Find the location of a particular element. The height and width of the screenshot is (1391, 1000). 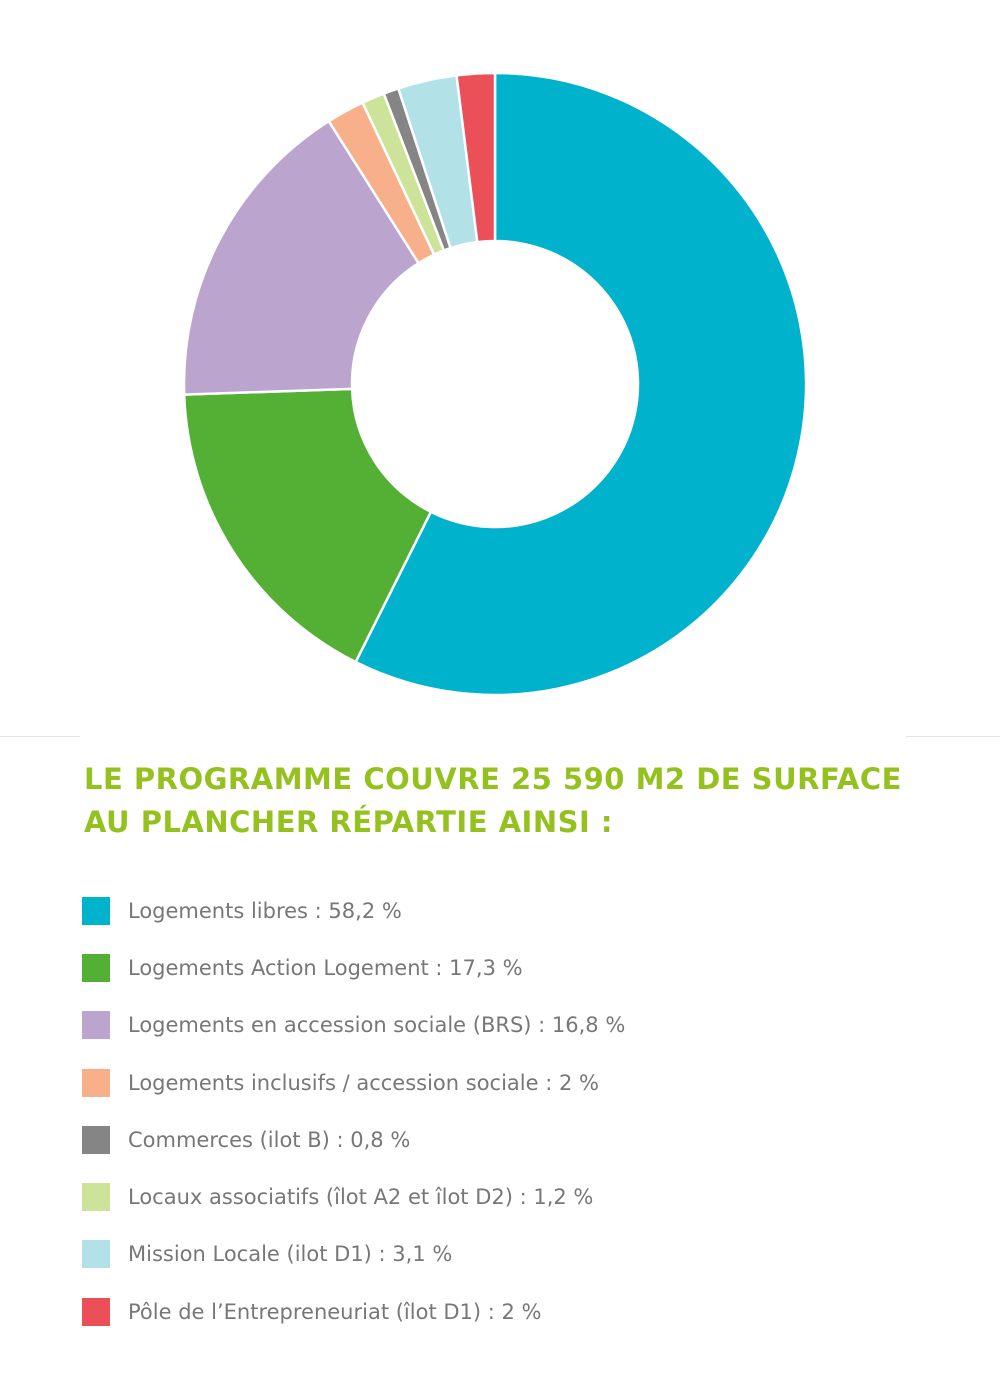

legend-label: Mission Locale (ilot D1) : 3,1 % is located at coordinates (290, 1254).